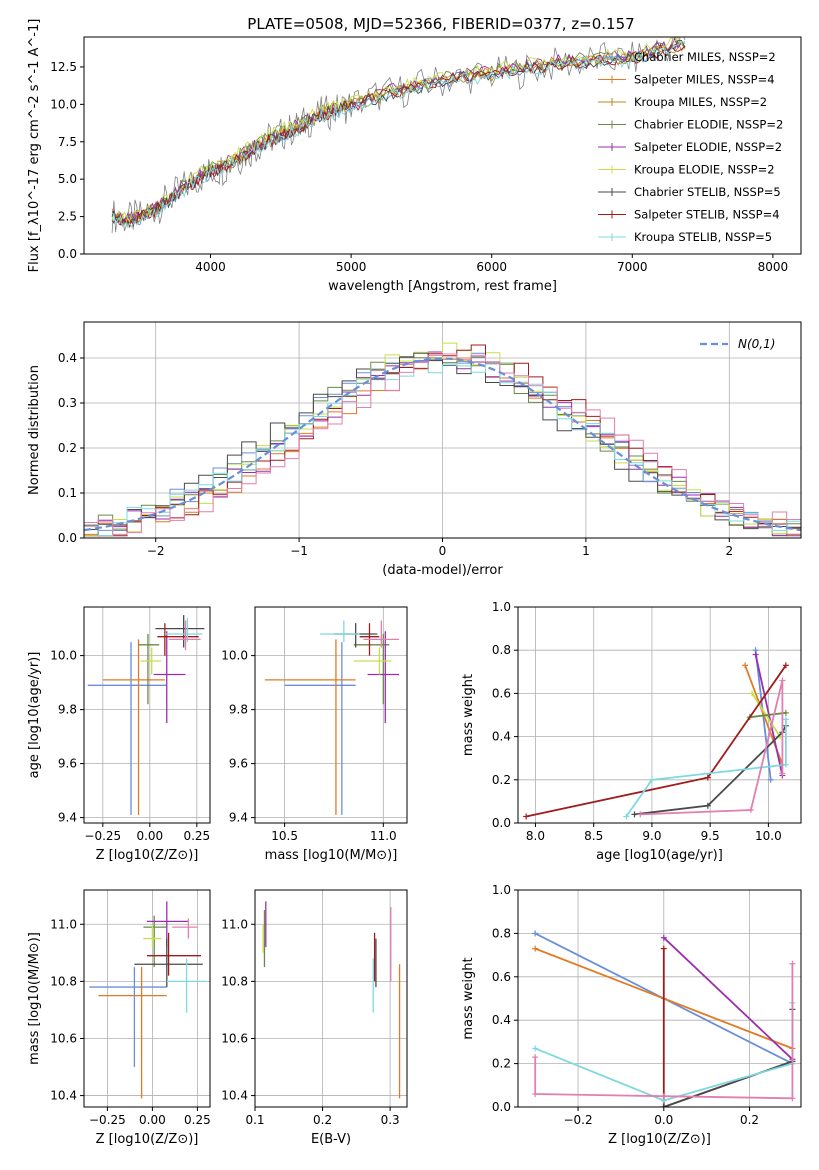 The height and width of the screenshot is (1170, 819). Describe the element at coordinates (63, 67) in the screenshot. I see `y-tick-label: 12.5` at that location.